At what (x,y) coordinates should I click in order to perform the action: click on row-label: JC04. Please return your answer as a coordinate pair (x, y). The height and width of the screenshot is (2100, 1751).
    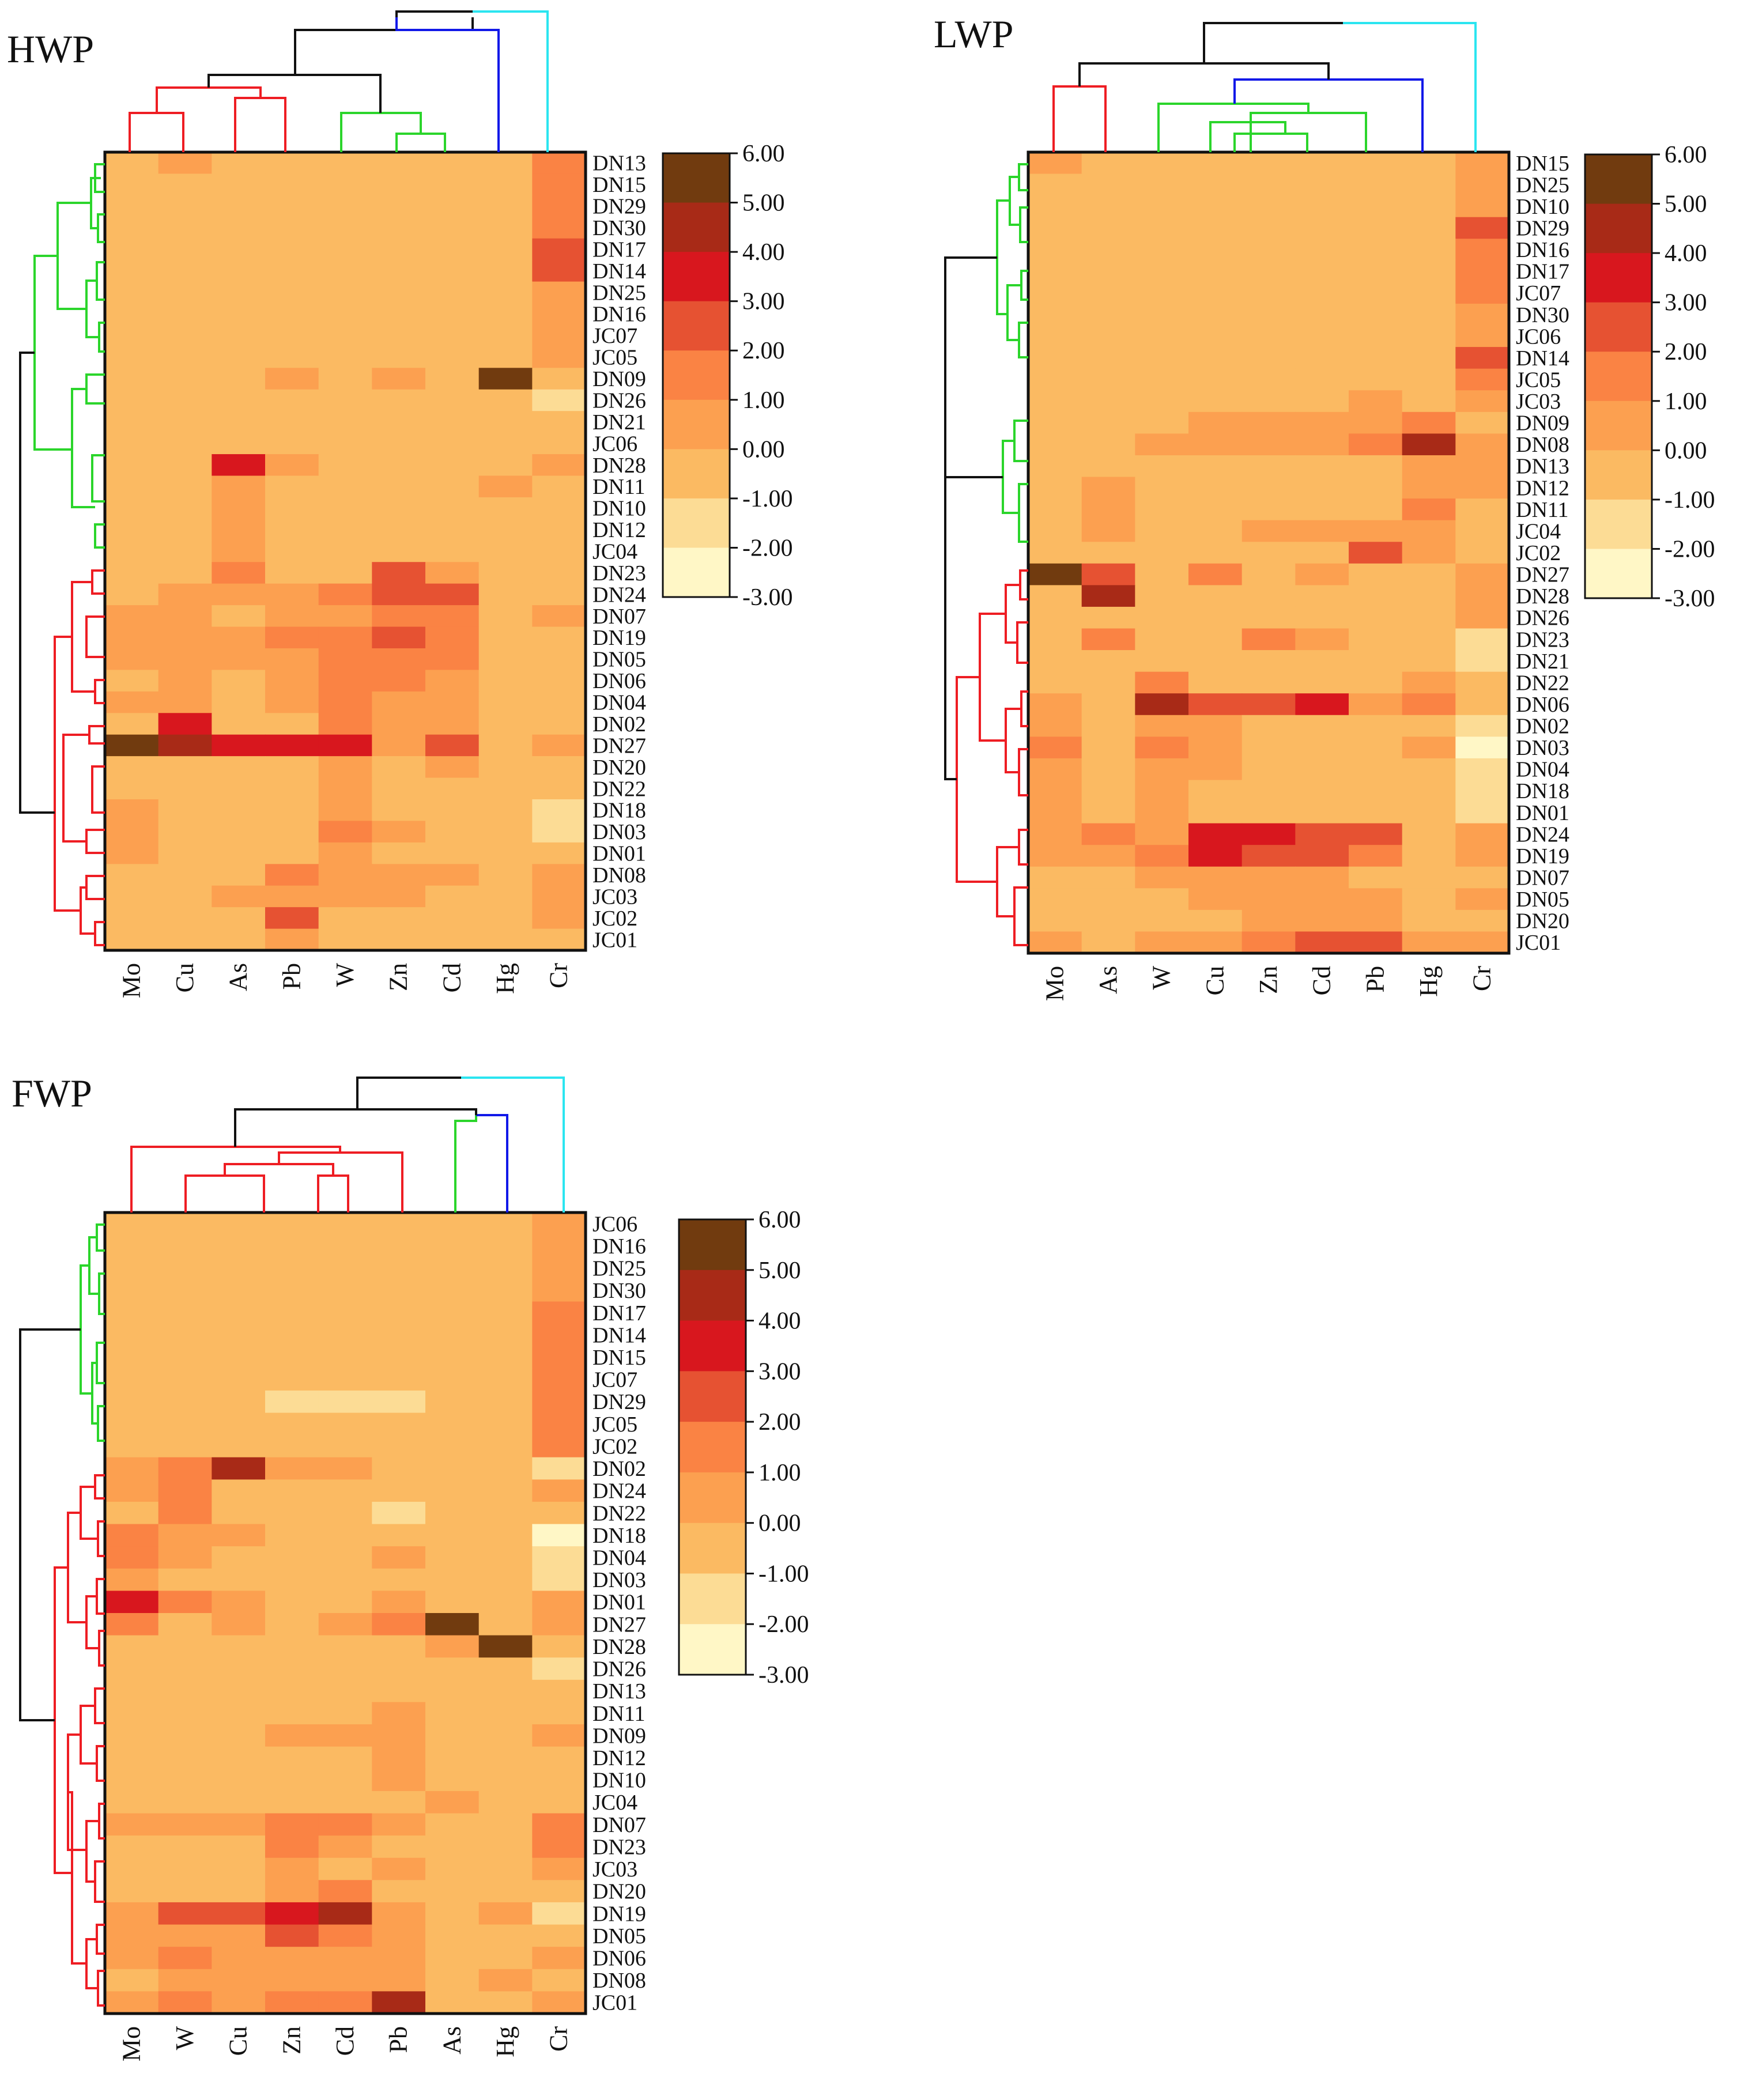
    Looking at the image, I should click on (615, 1803).